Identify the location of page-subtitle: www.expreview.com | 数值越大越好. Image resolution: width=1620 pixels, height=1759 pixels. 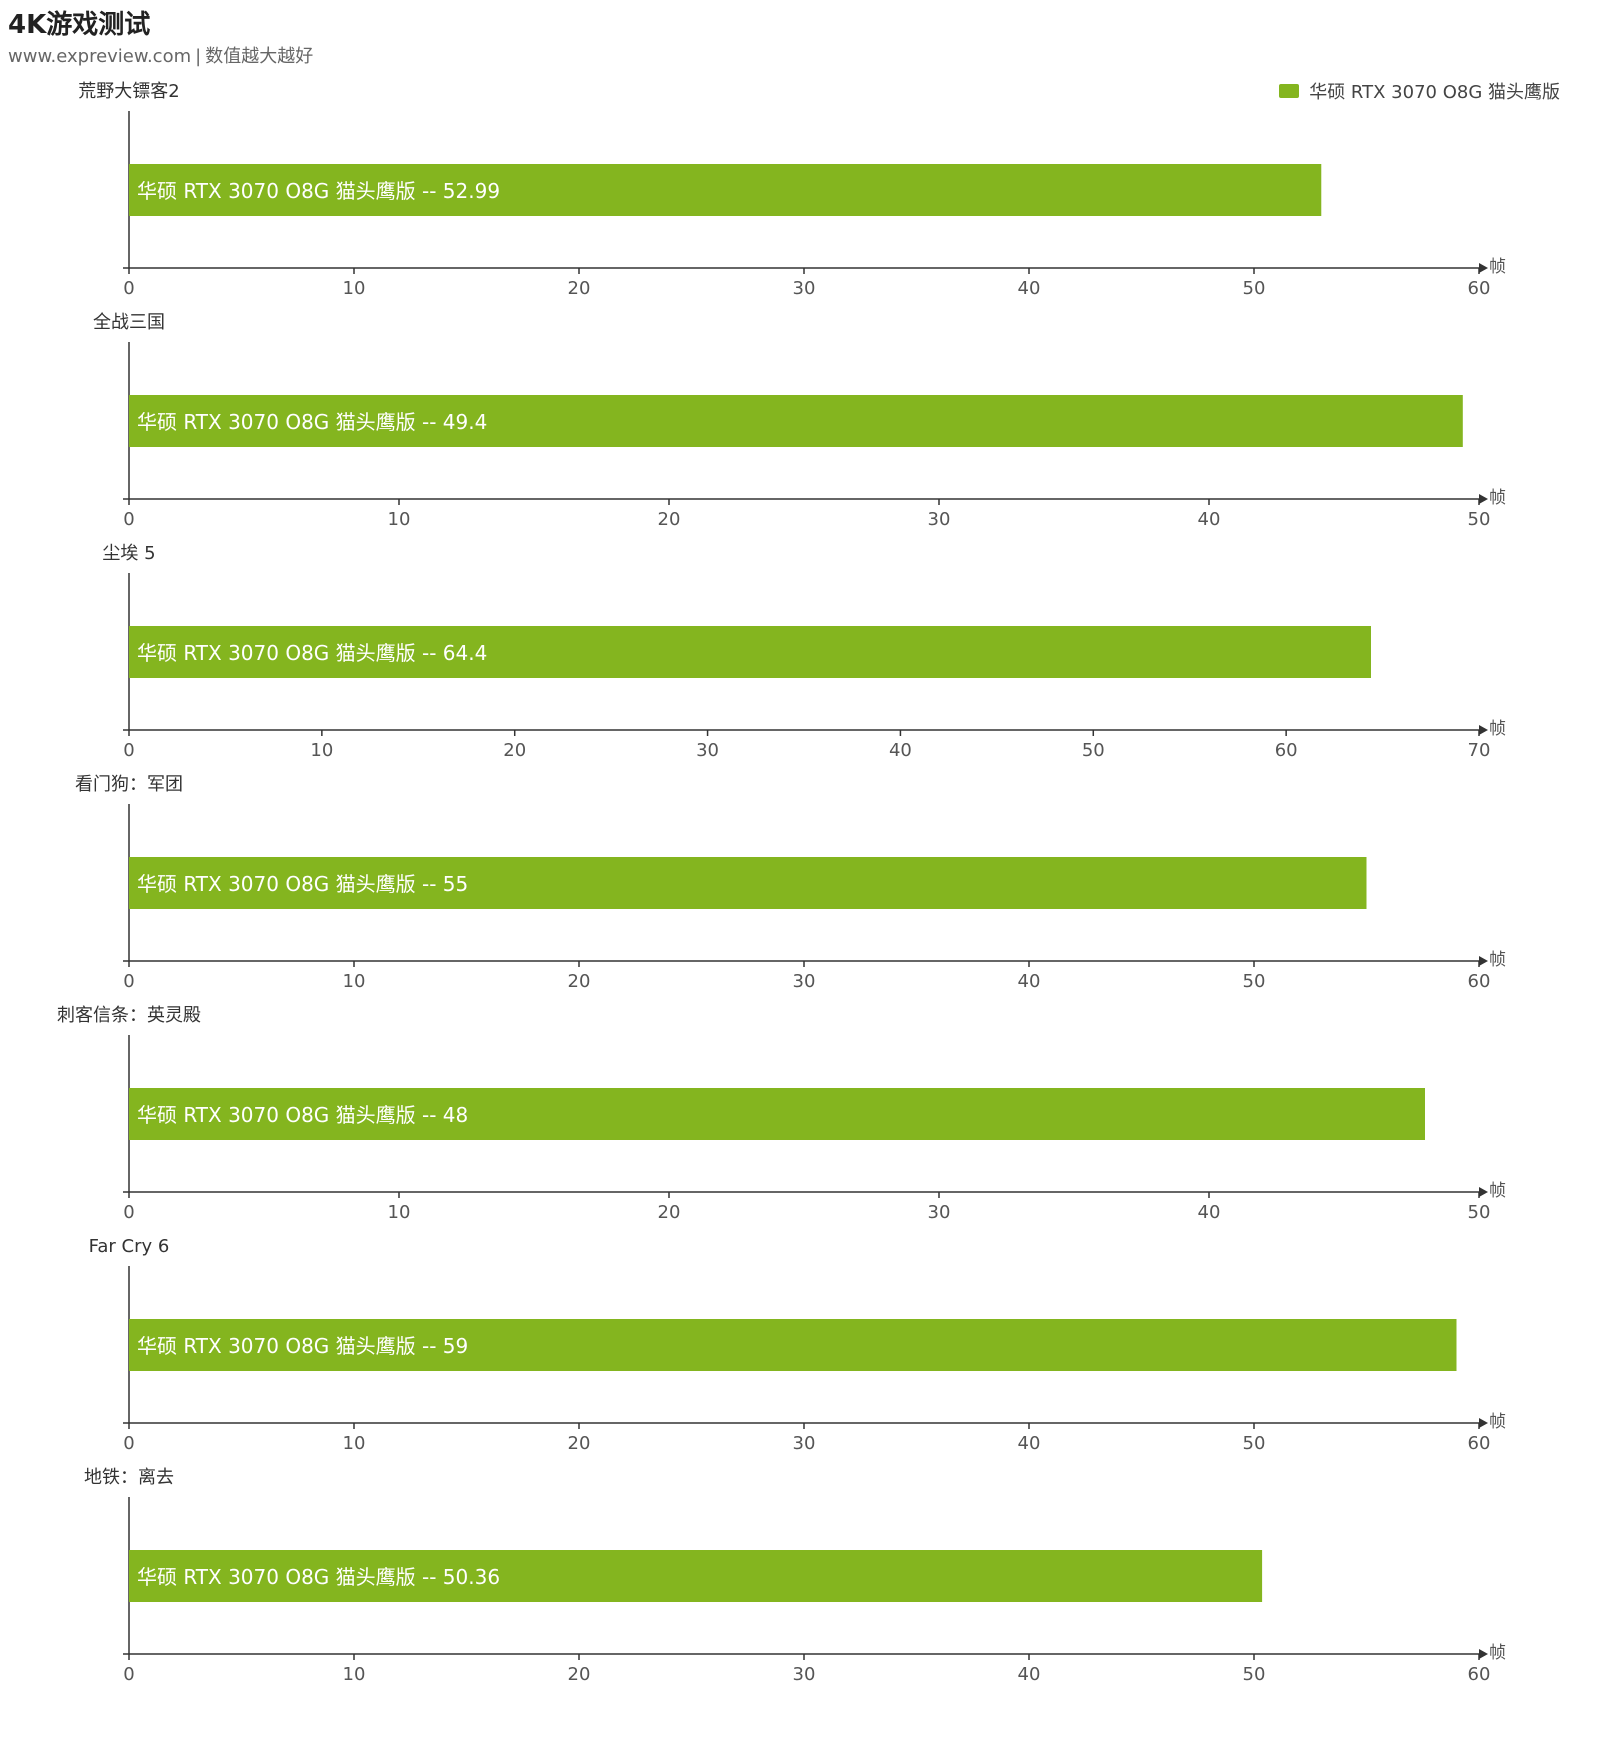
(160, 55).